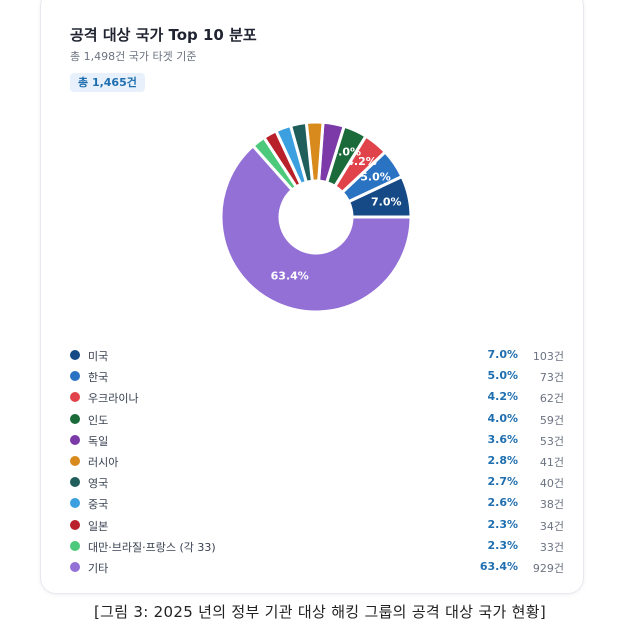 The width and height of the screenshot is (640, 640). What do you see at coordinates (551, 547) in the screenshot?
I see `legend-count: 33건` at bounding box center [551, 547].